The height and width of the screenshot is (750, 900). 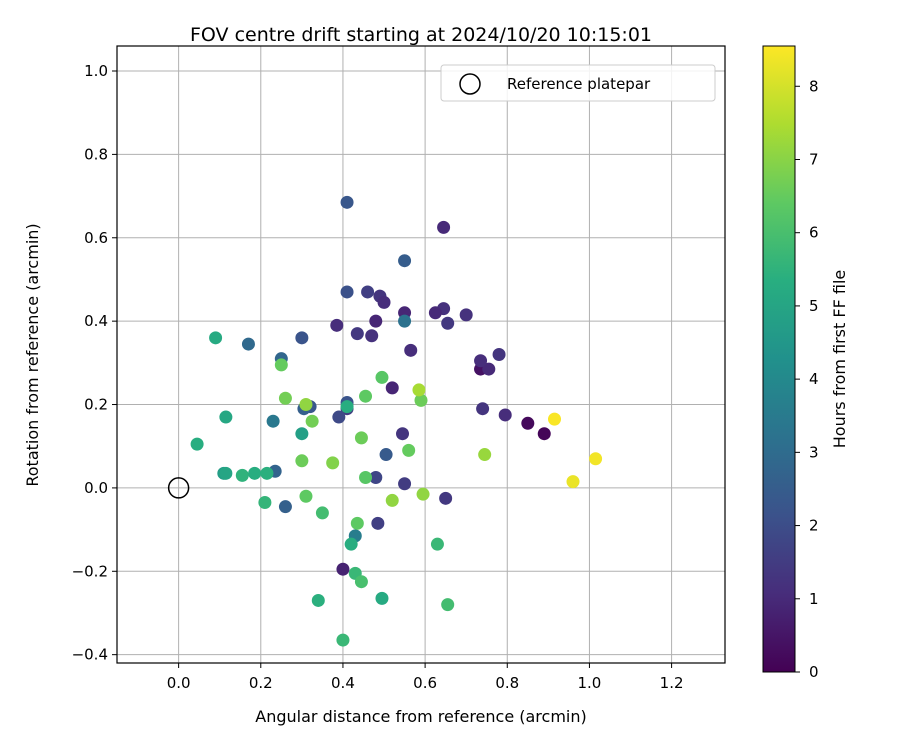 I want to click on x-tick-label: 0.8, so click(x=507, y=683).